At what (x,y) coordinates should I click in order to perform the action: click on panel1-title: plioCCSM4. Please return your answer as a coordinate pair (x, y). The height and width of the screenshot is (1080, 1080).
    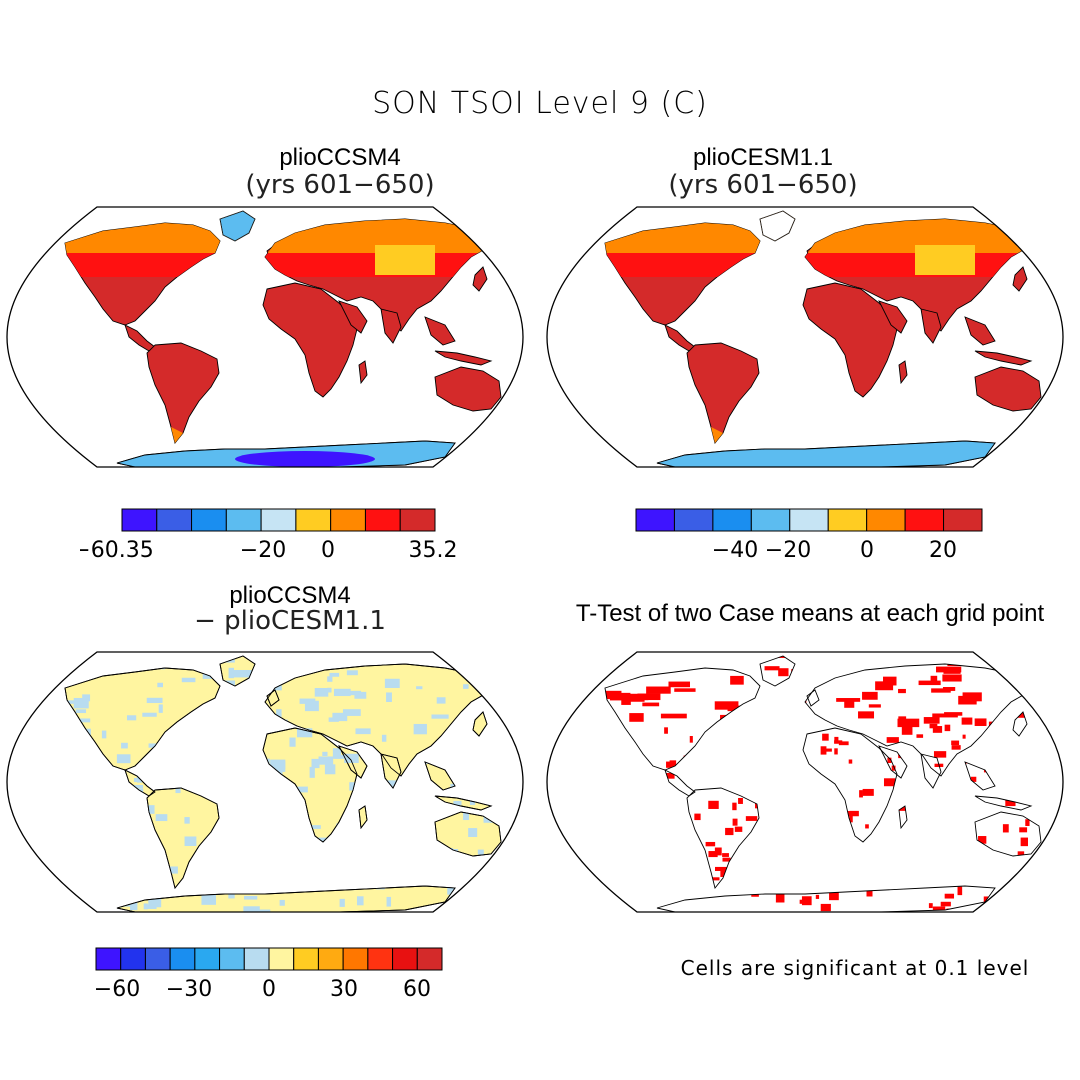
    Looking at the image, I should click on (340, 157).